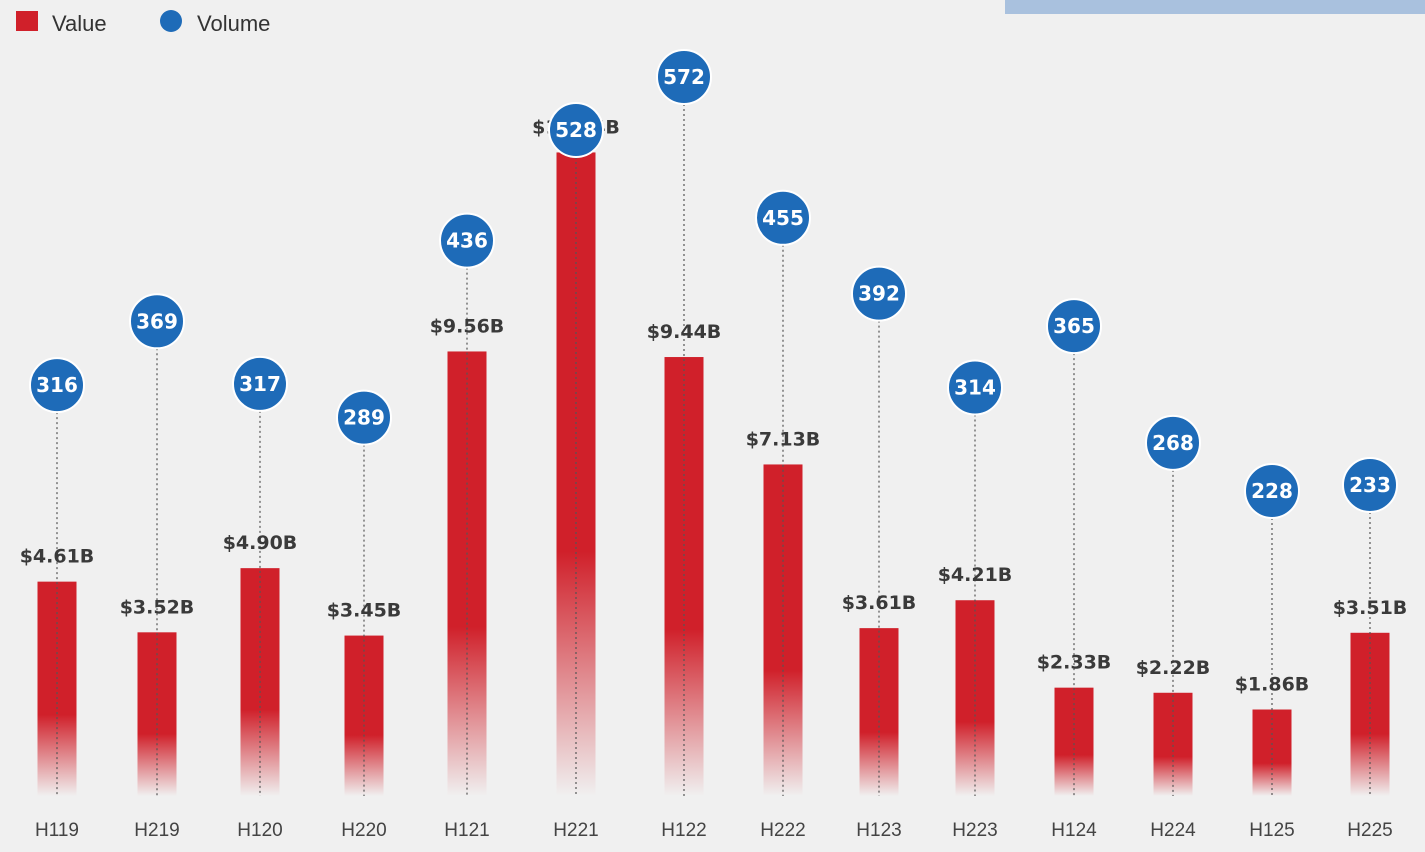 The image size is (1425, 852). Describe the element at coordinates (156, 830) in the screenshot. I see `x-tick-label: H219` at that location.